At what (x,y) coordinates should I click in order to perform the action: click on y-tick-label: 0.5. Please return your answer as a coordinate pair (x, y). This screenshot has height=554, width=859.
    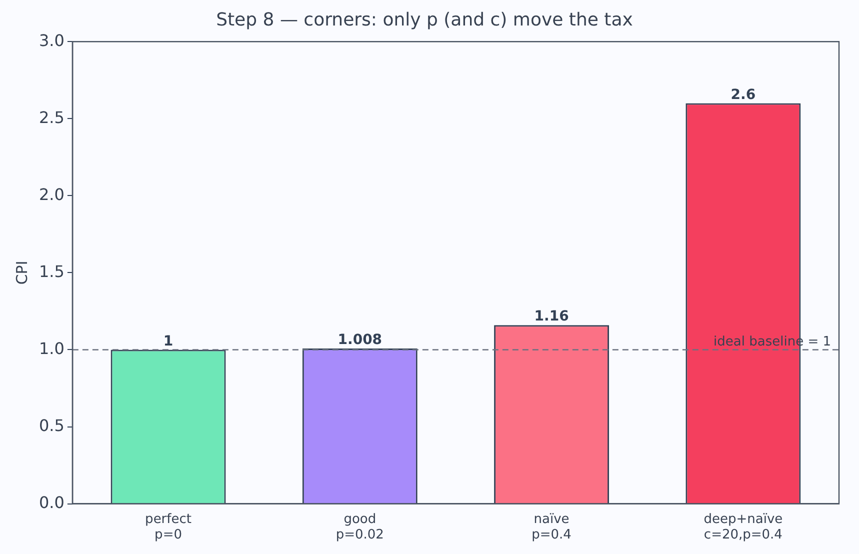
    Looking at the image, I should click on (51, 425).